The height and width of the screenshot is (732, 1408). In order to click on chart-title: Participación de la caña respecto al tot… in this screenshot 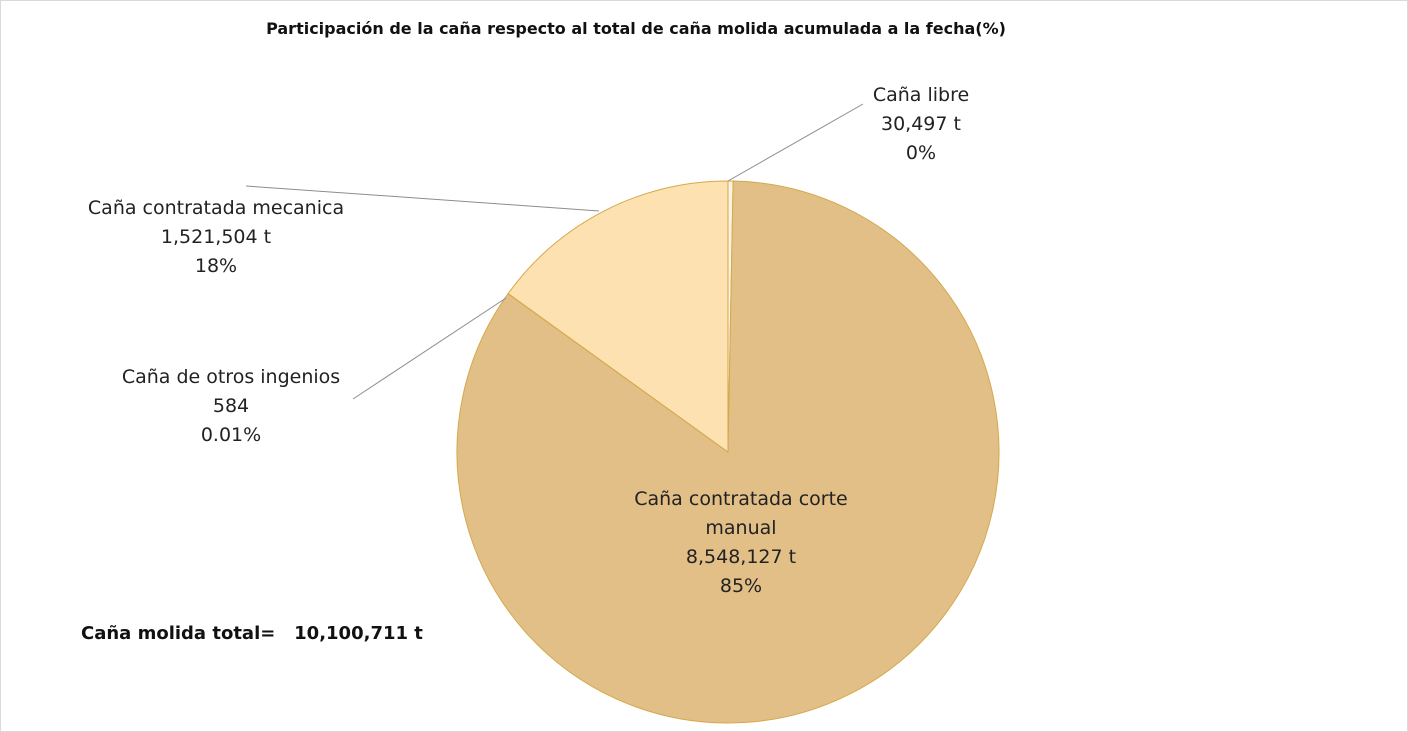, I will do `click(636, 28)`.